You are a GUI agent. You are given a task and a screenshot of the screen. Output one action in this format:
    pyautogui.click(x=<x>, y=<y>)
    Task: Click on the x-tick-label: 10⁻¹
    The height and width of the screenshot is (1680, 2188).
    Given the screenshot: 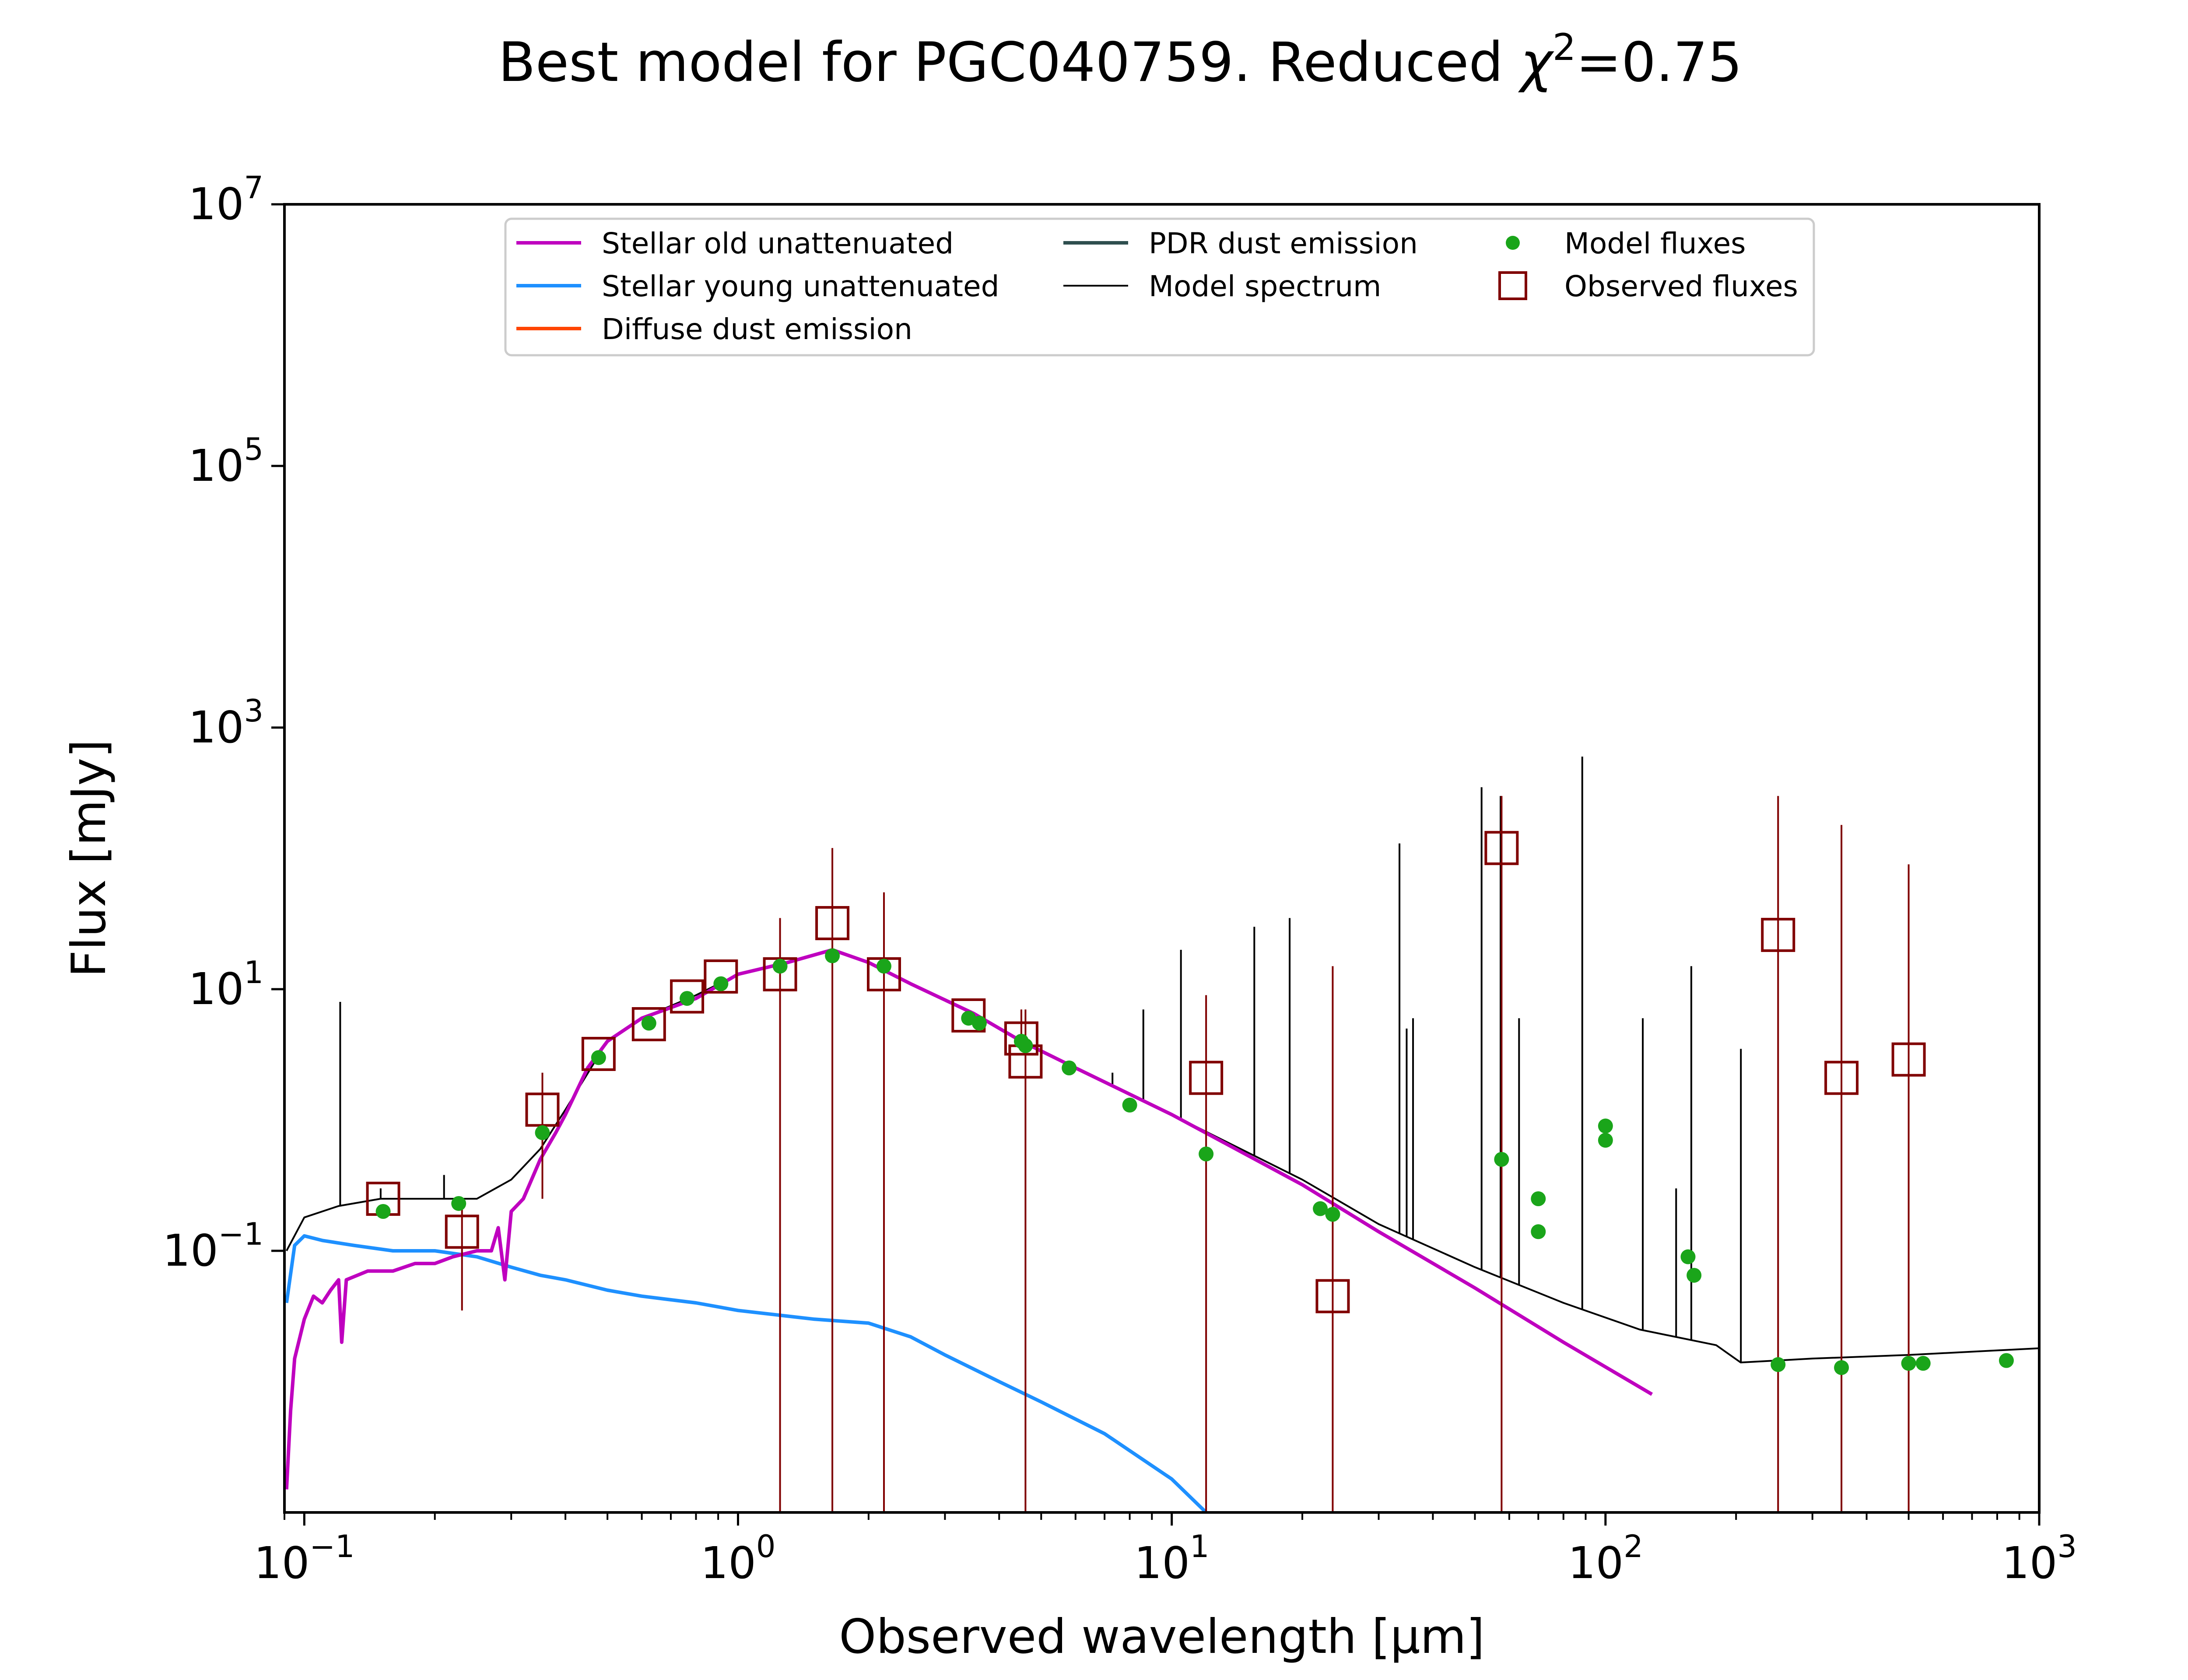 What is the action you would take?
    pyautogui.click(x=304, y=1559)
    